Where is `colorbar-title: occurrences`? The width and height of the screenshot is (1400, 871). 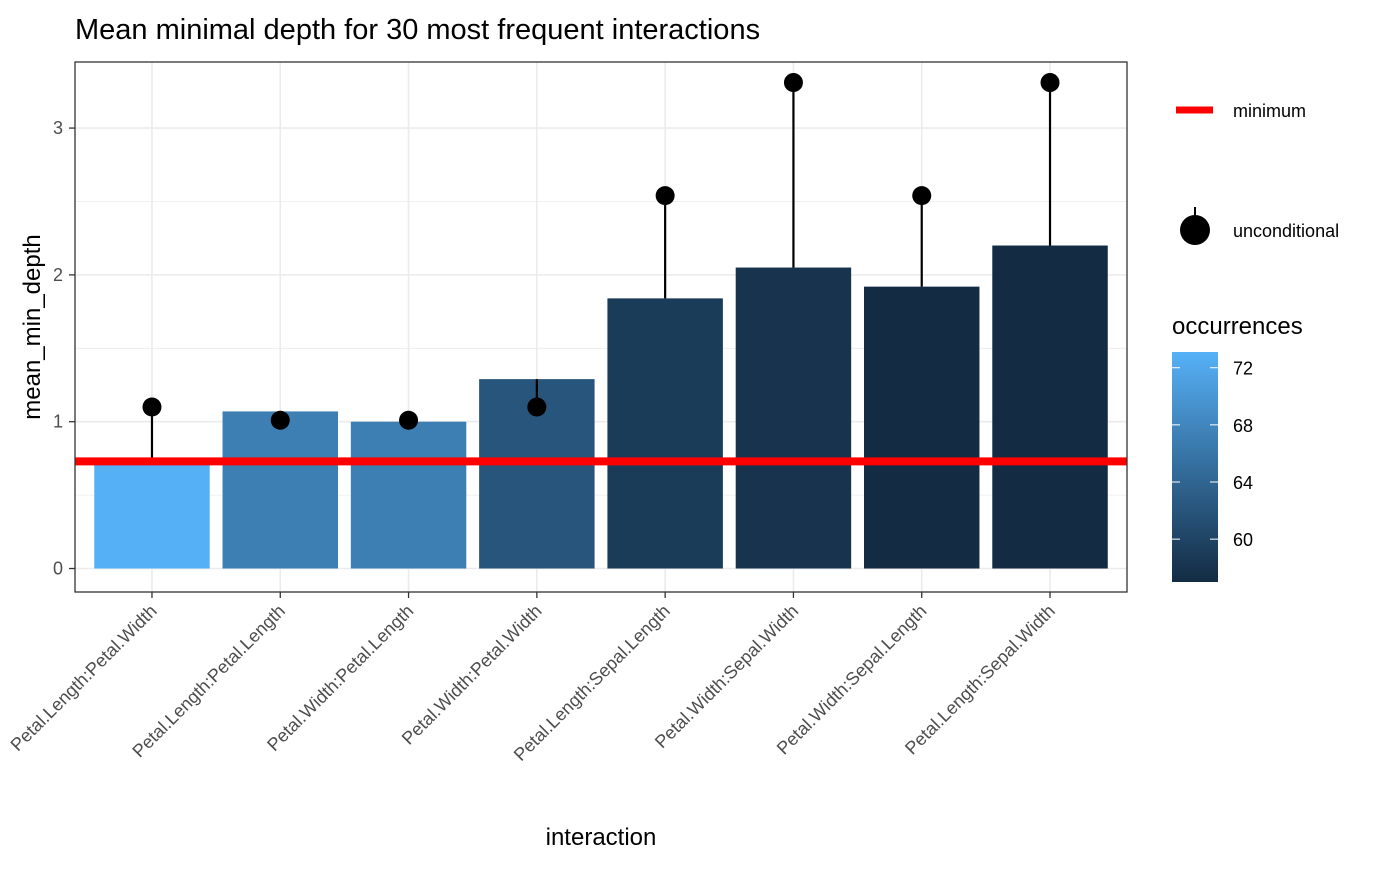
colorbar-title: occurrences is located at coordinates (1237, 326).